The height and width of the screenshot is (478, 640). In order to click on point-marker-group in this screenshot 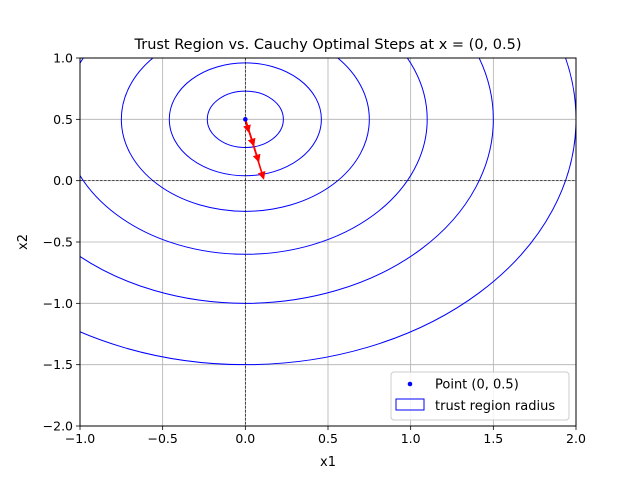, I will do `click(245, 119)`.